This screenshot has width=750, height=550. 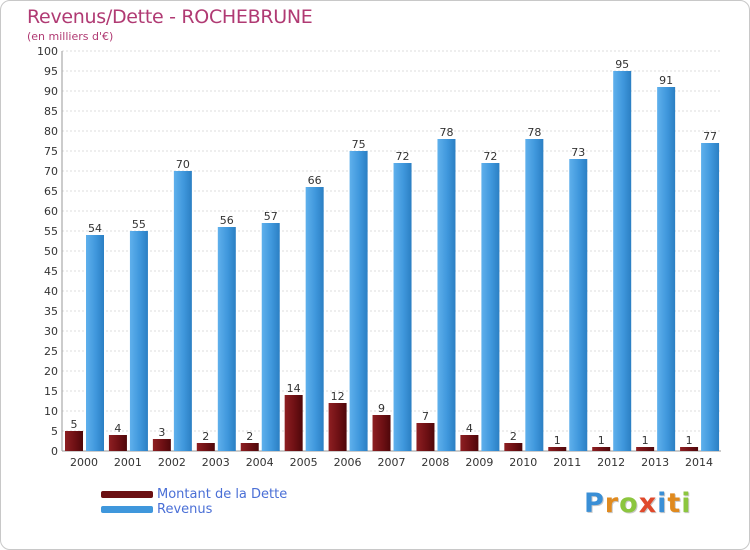 What do you see at coordinates (699, 462) in the screenshot?
I see `x-tick-label: 2014` at bounding box center [699, 462].